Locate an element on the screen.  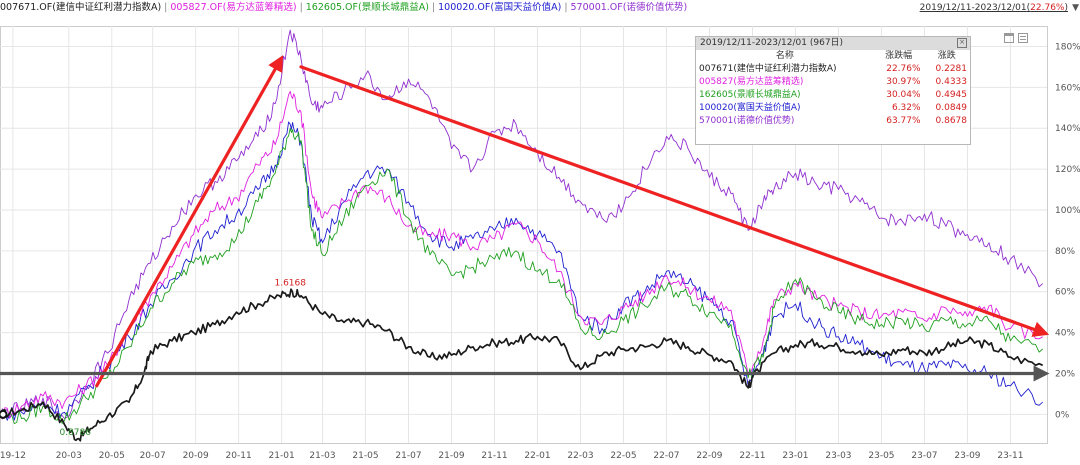
y-tick-label: 120% is located at coordinates (1067, 170).